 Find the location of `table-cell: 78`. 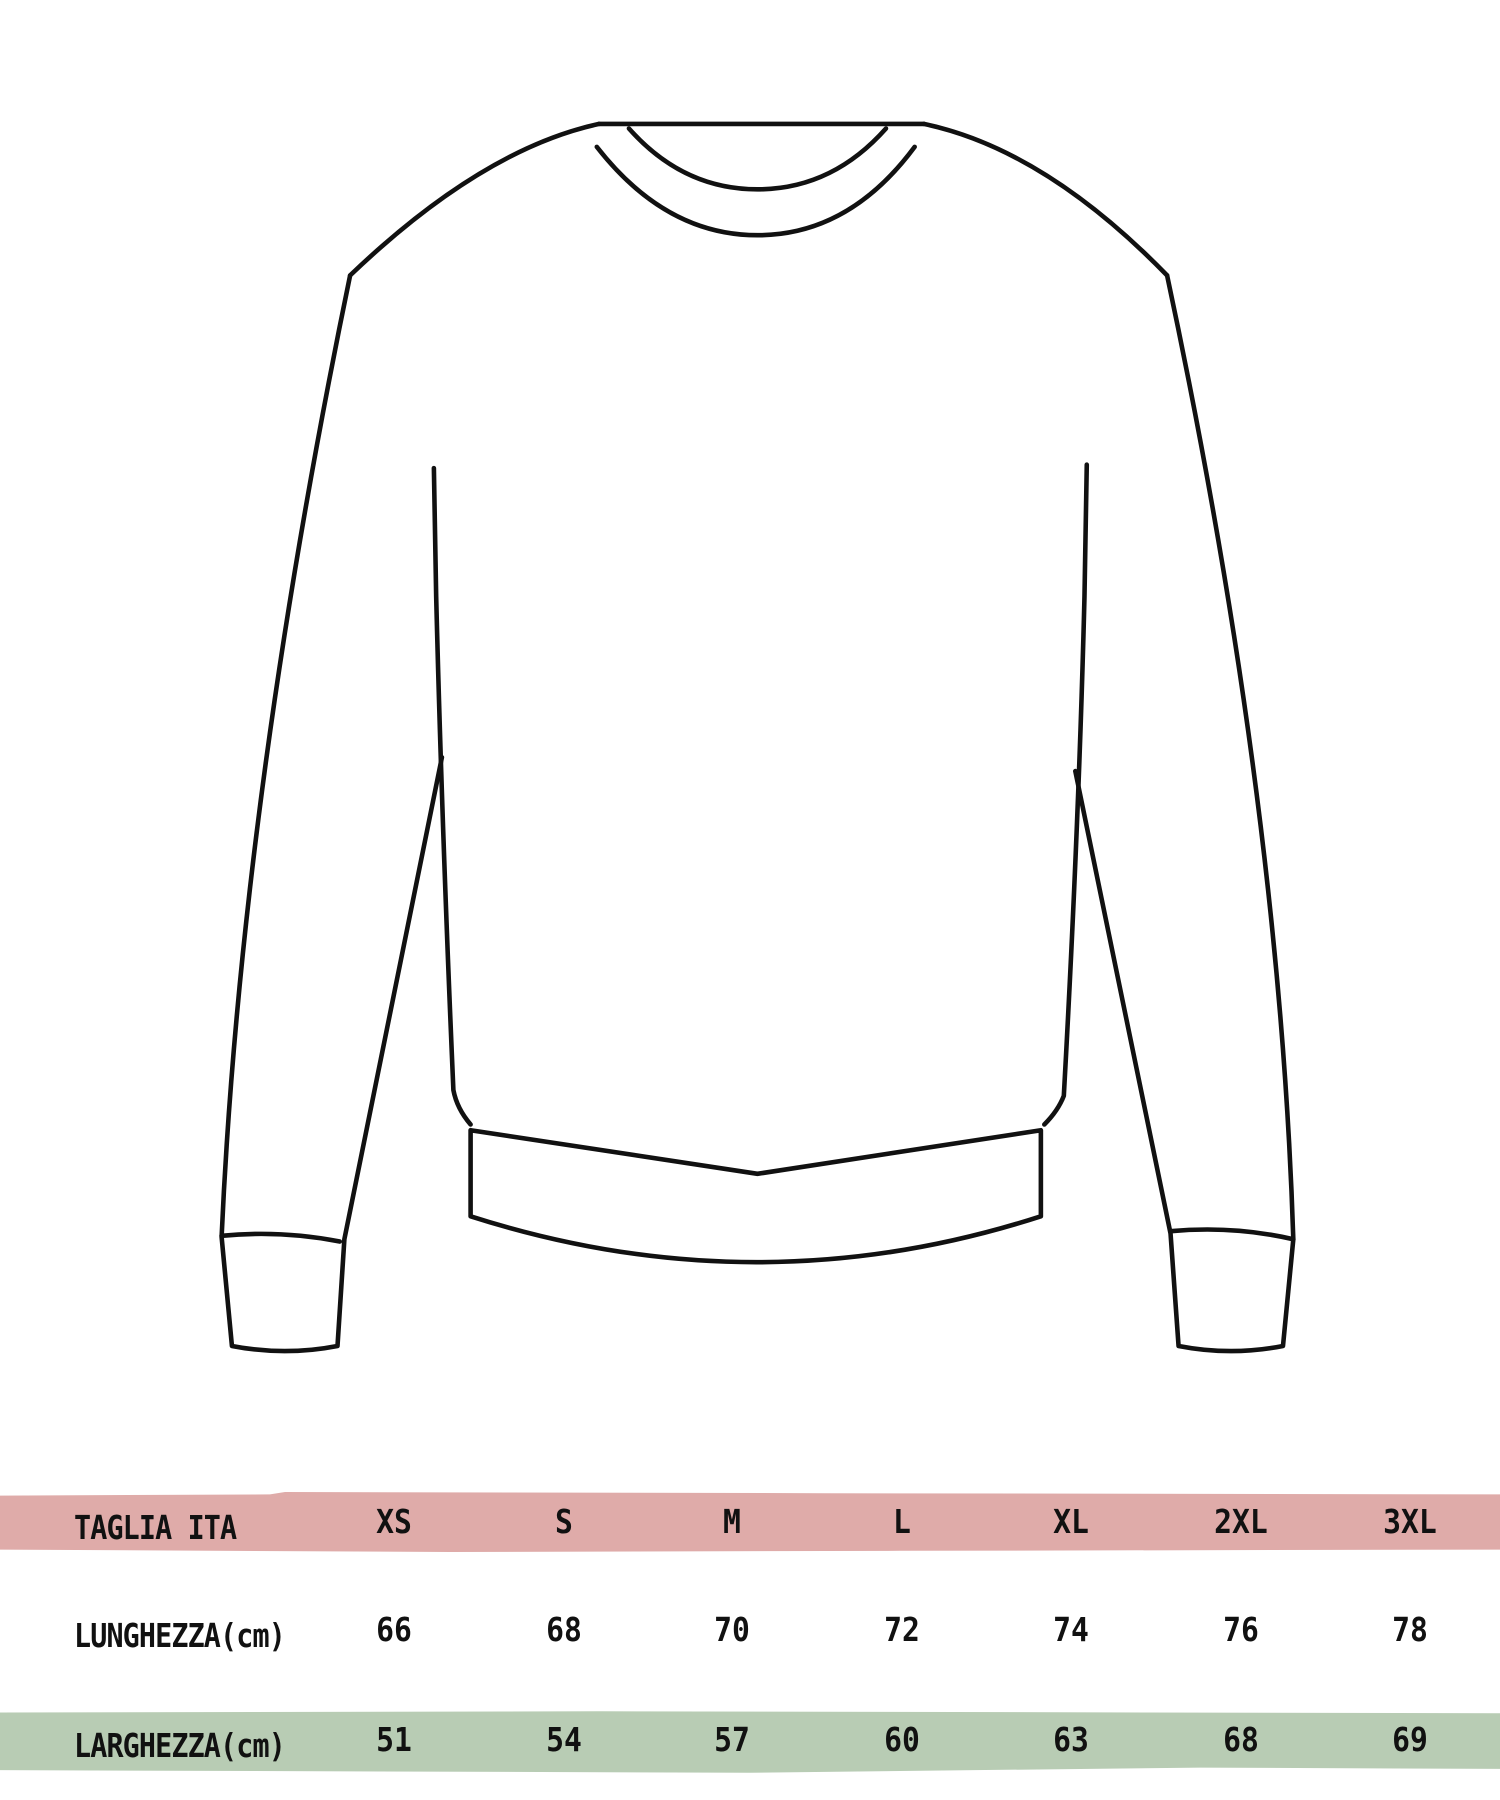

table-cell: 78 is located at coordinates (1410, 1629).